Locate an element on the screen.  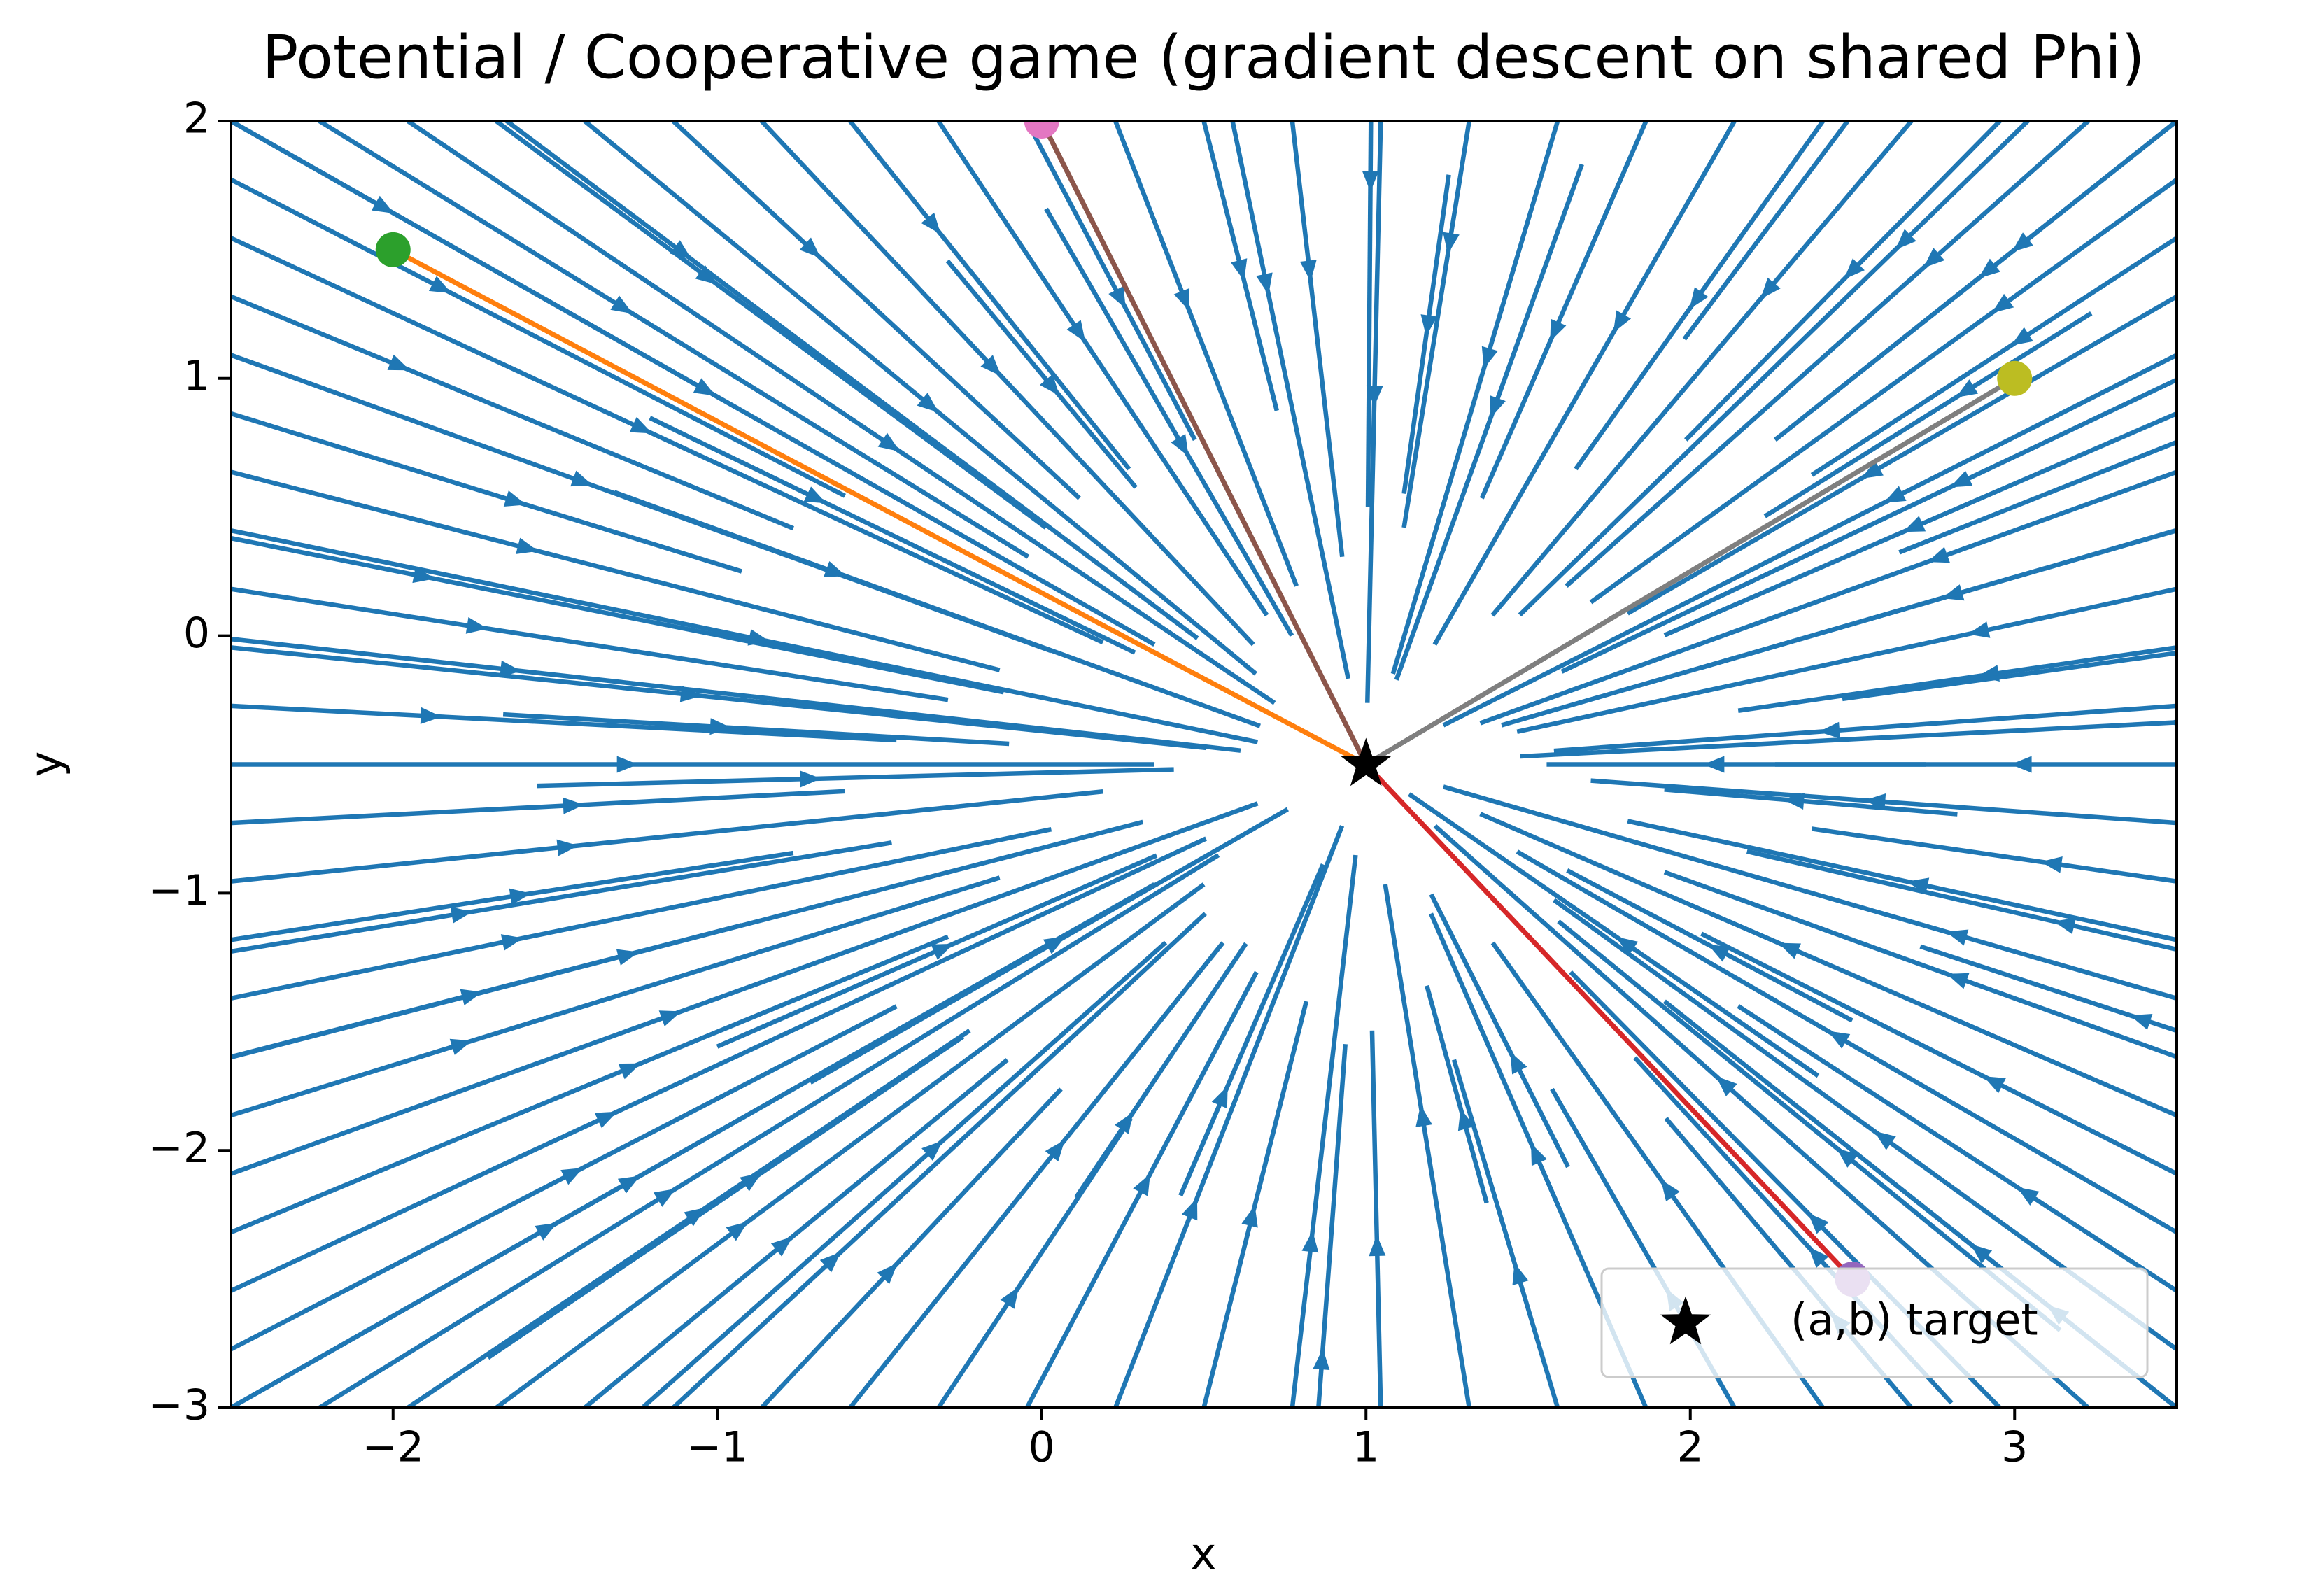
y-tick-label: 2 is located at coordinates (196, 118).